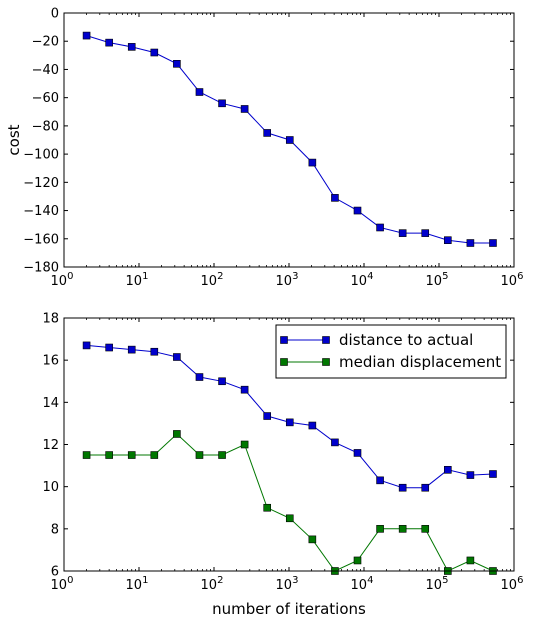 This screenshot has width=533, height=623. I want to click on legend: distance to actual median displacement, so click(391, 351).